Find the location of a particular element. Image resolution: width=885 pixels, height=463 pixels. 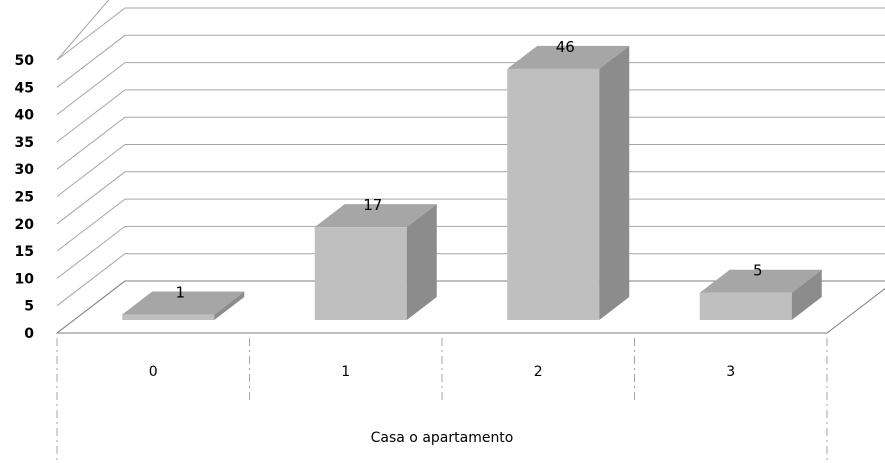

y-tick-5: 5 is located at coordinates (29, 307).